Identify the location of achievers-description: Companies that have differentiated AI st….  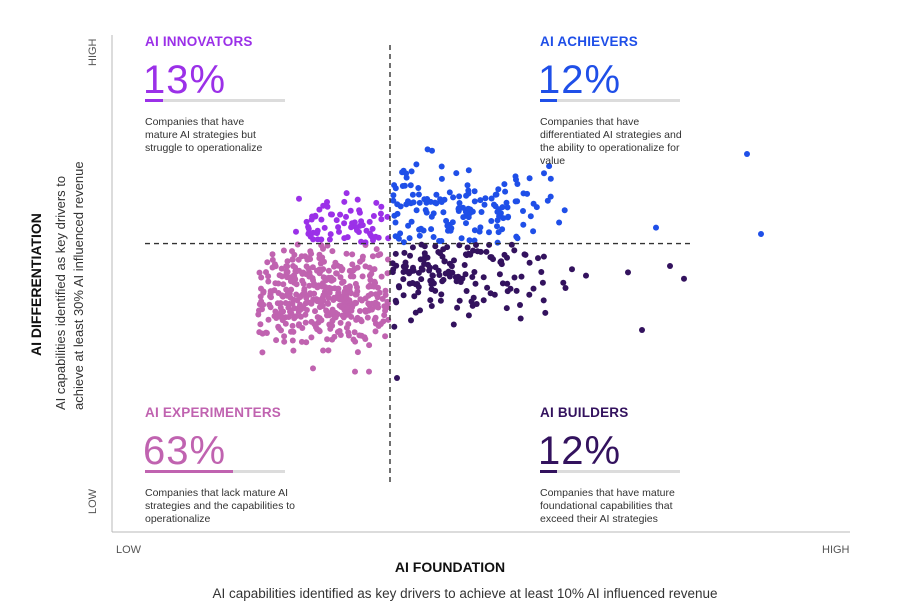
(627, 142).